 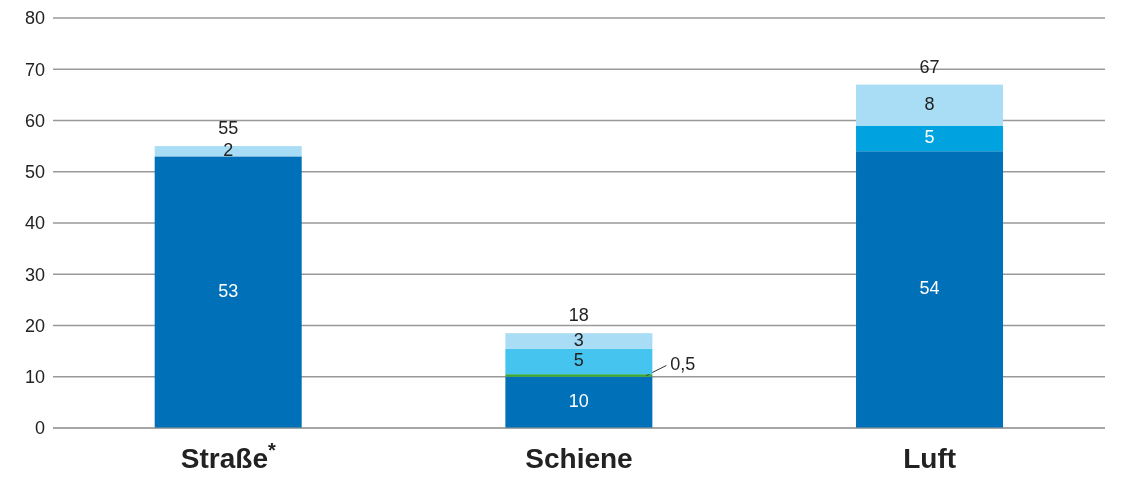 I want to click on data-label: 53, so click(x=228, y=290).